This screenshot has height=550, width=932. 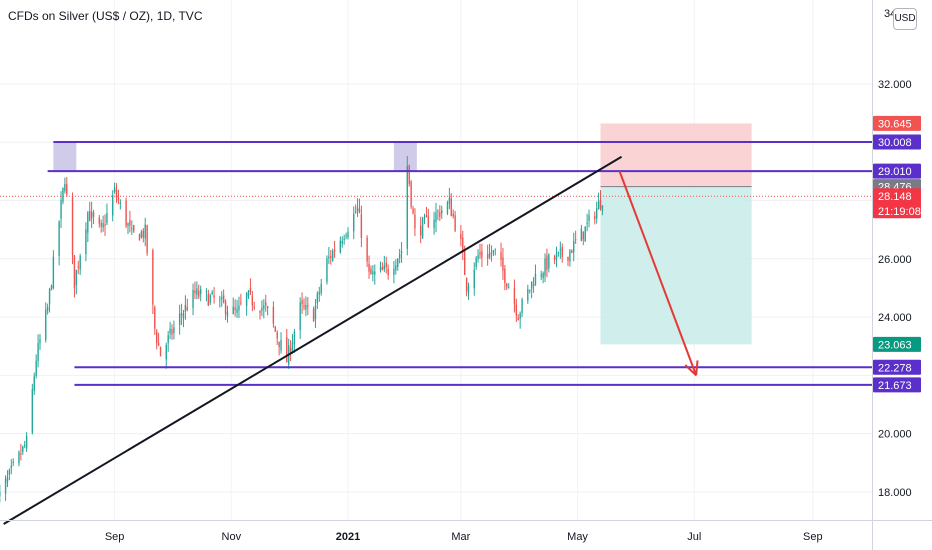 I want to click on price-label-text: 22.278, so click(x=895, y=368).